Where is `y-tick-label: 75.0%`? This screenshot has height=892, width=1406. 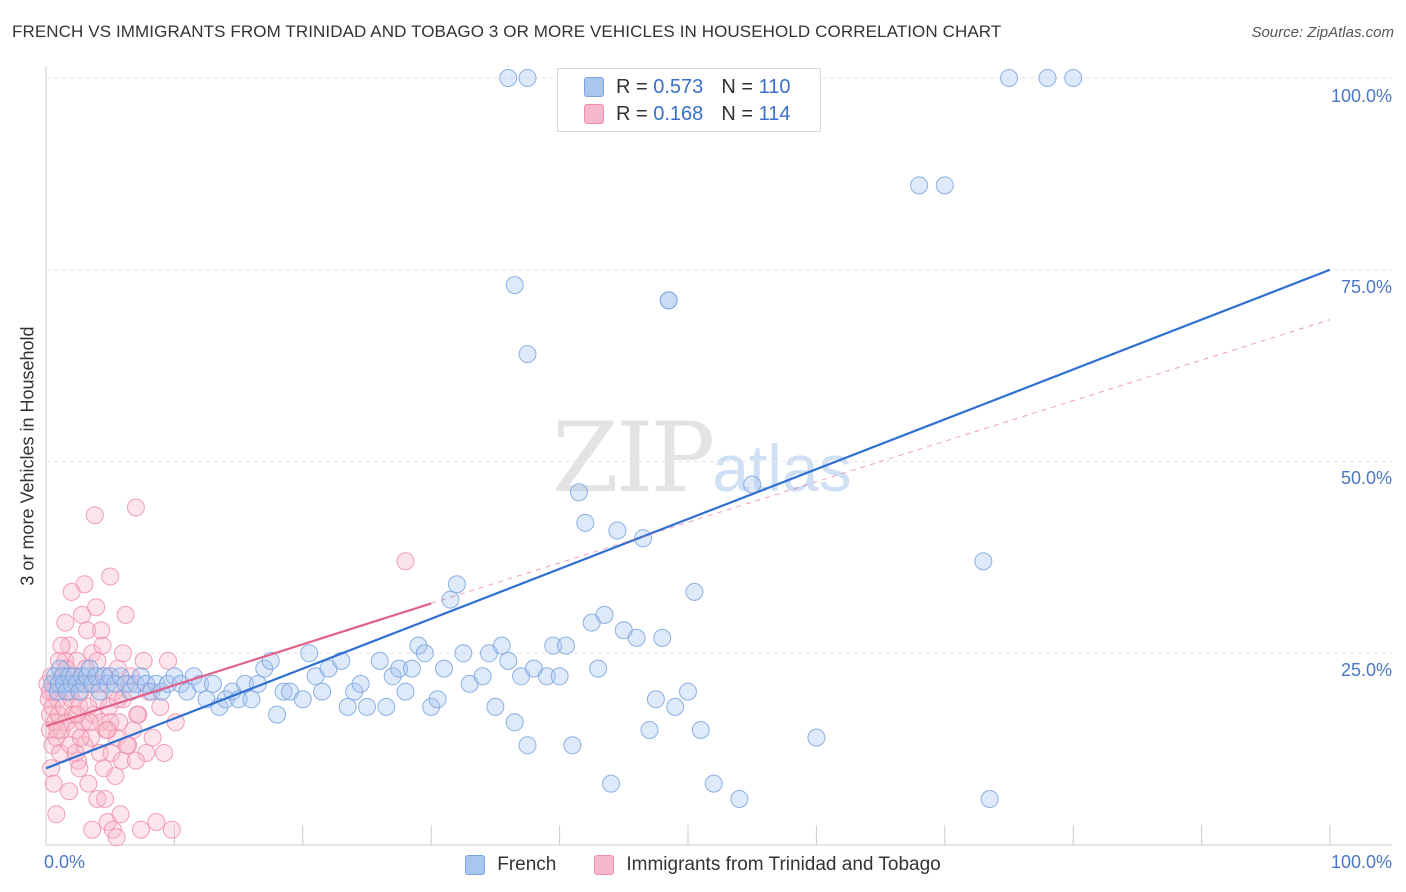 y-tick-label: 75.0% is located at coordinates (1366, 287).